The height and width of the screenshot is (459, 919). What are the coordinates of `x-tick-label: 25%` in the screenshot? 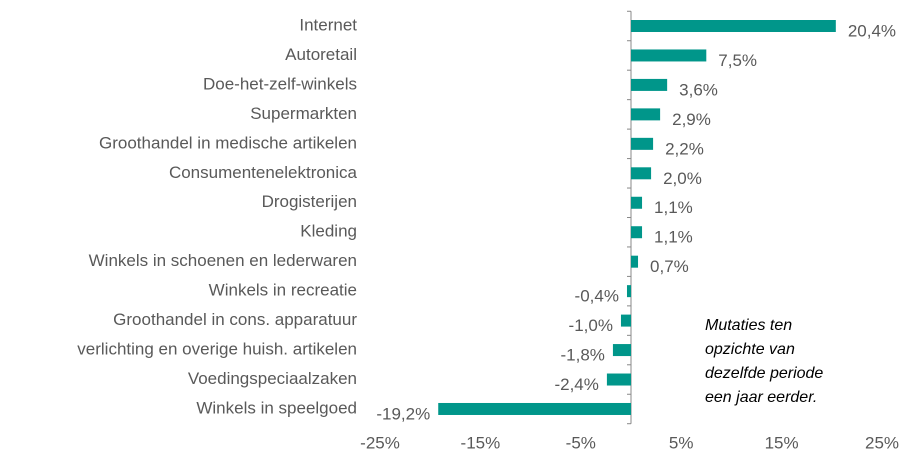 It's located at (882, 442).